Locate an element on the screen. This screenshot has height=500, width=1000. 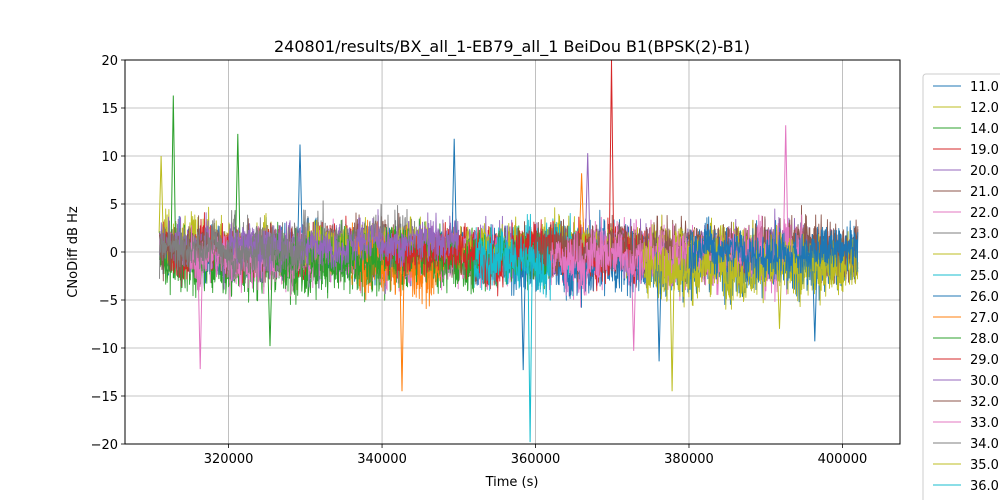
legend-label-34.0: 34.0 is located at coordinates (984, 444).